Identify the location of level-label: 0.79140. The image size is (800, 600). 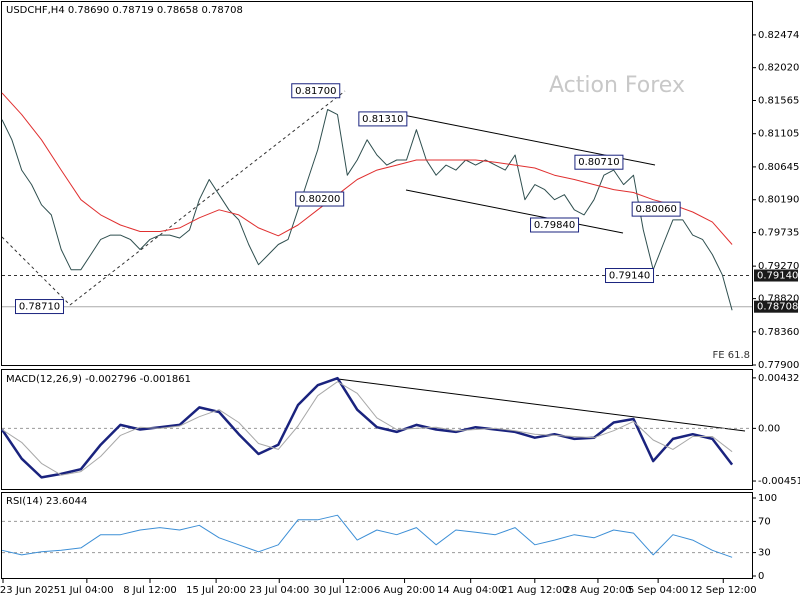
(777, 276).